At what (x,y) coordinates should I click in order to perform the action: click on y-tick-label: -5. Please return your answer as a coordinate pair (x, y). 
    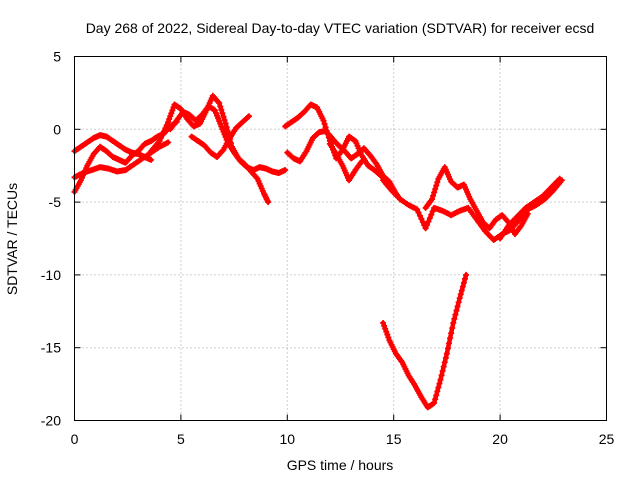
    Looking at the image, I should click on (55, 202).